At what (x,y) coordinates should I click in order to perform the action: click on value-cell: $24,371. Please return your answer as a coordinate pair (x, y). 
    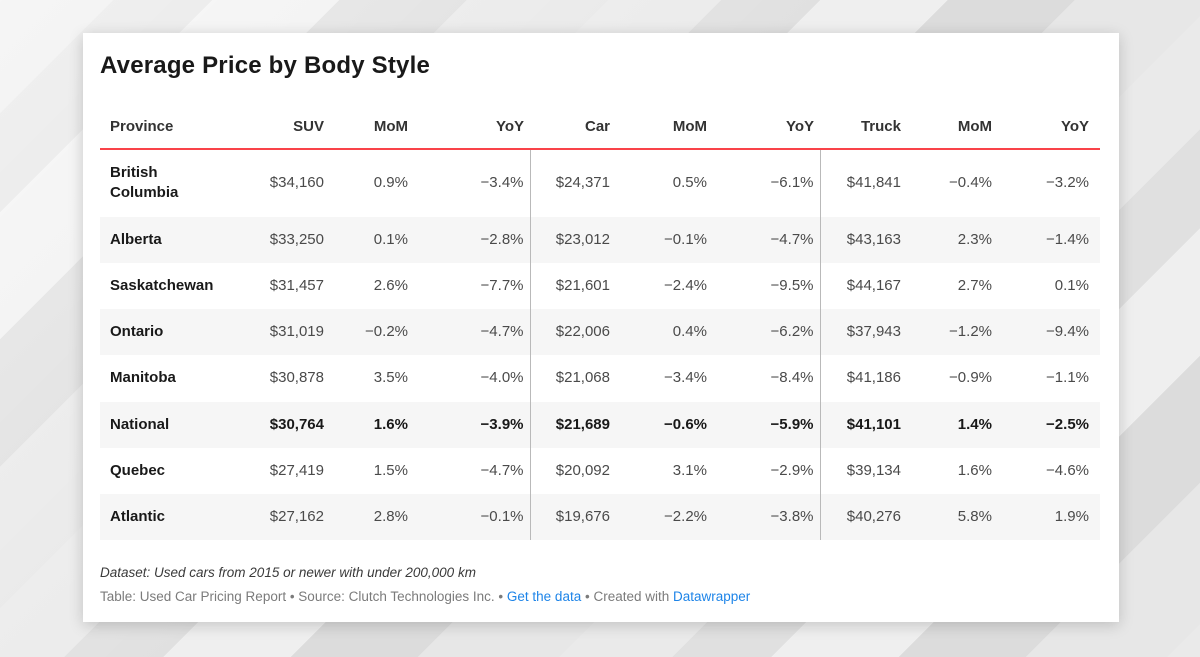
    Looking at the image, I should click on (572, 183).